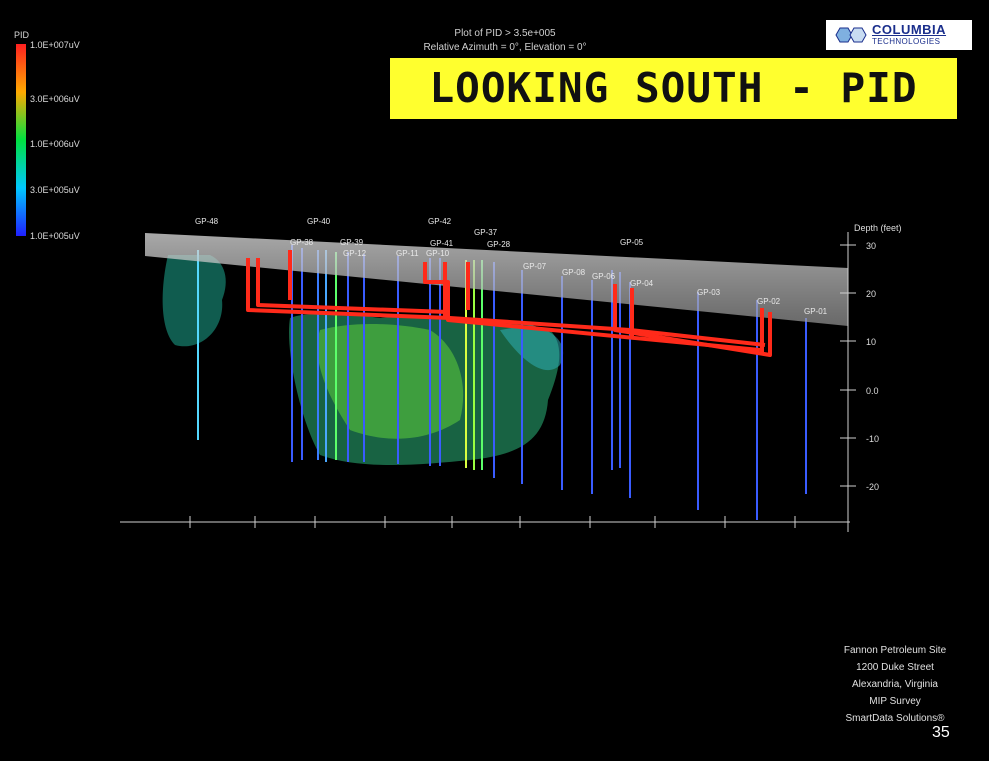 Image resolution: width=989 pixels, height=761 pixels. I want to click on red-pipe-network, so click(509, 303).